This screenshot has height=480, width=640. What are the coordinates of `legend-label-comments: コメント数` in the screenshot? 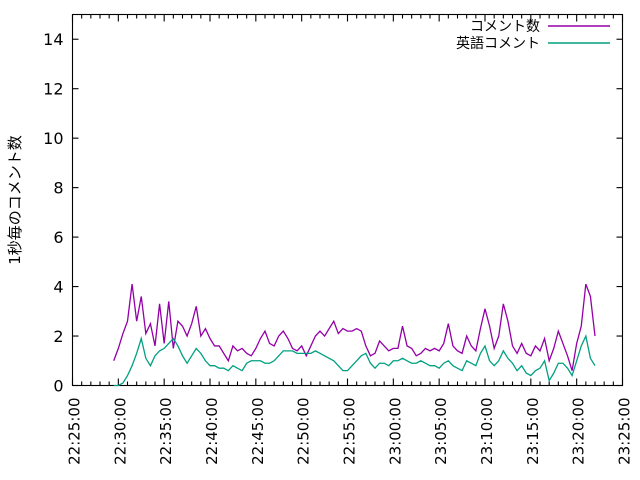 It's located at (505, 27).